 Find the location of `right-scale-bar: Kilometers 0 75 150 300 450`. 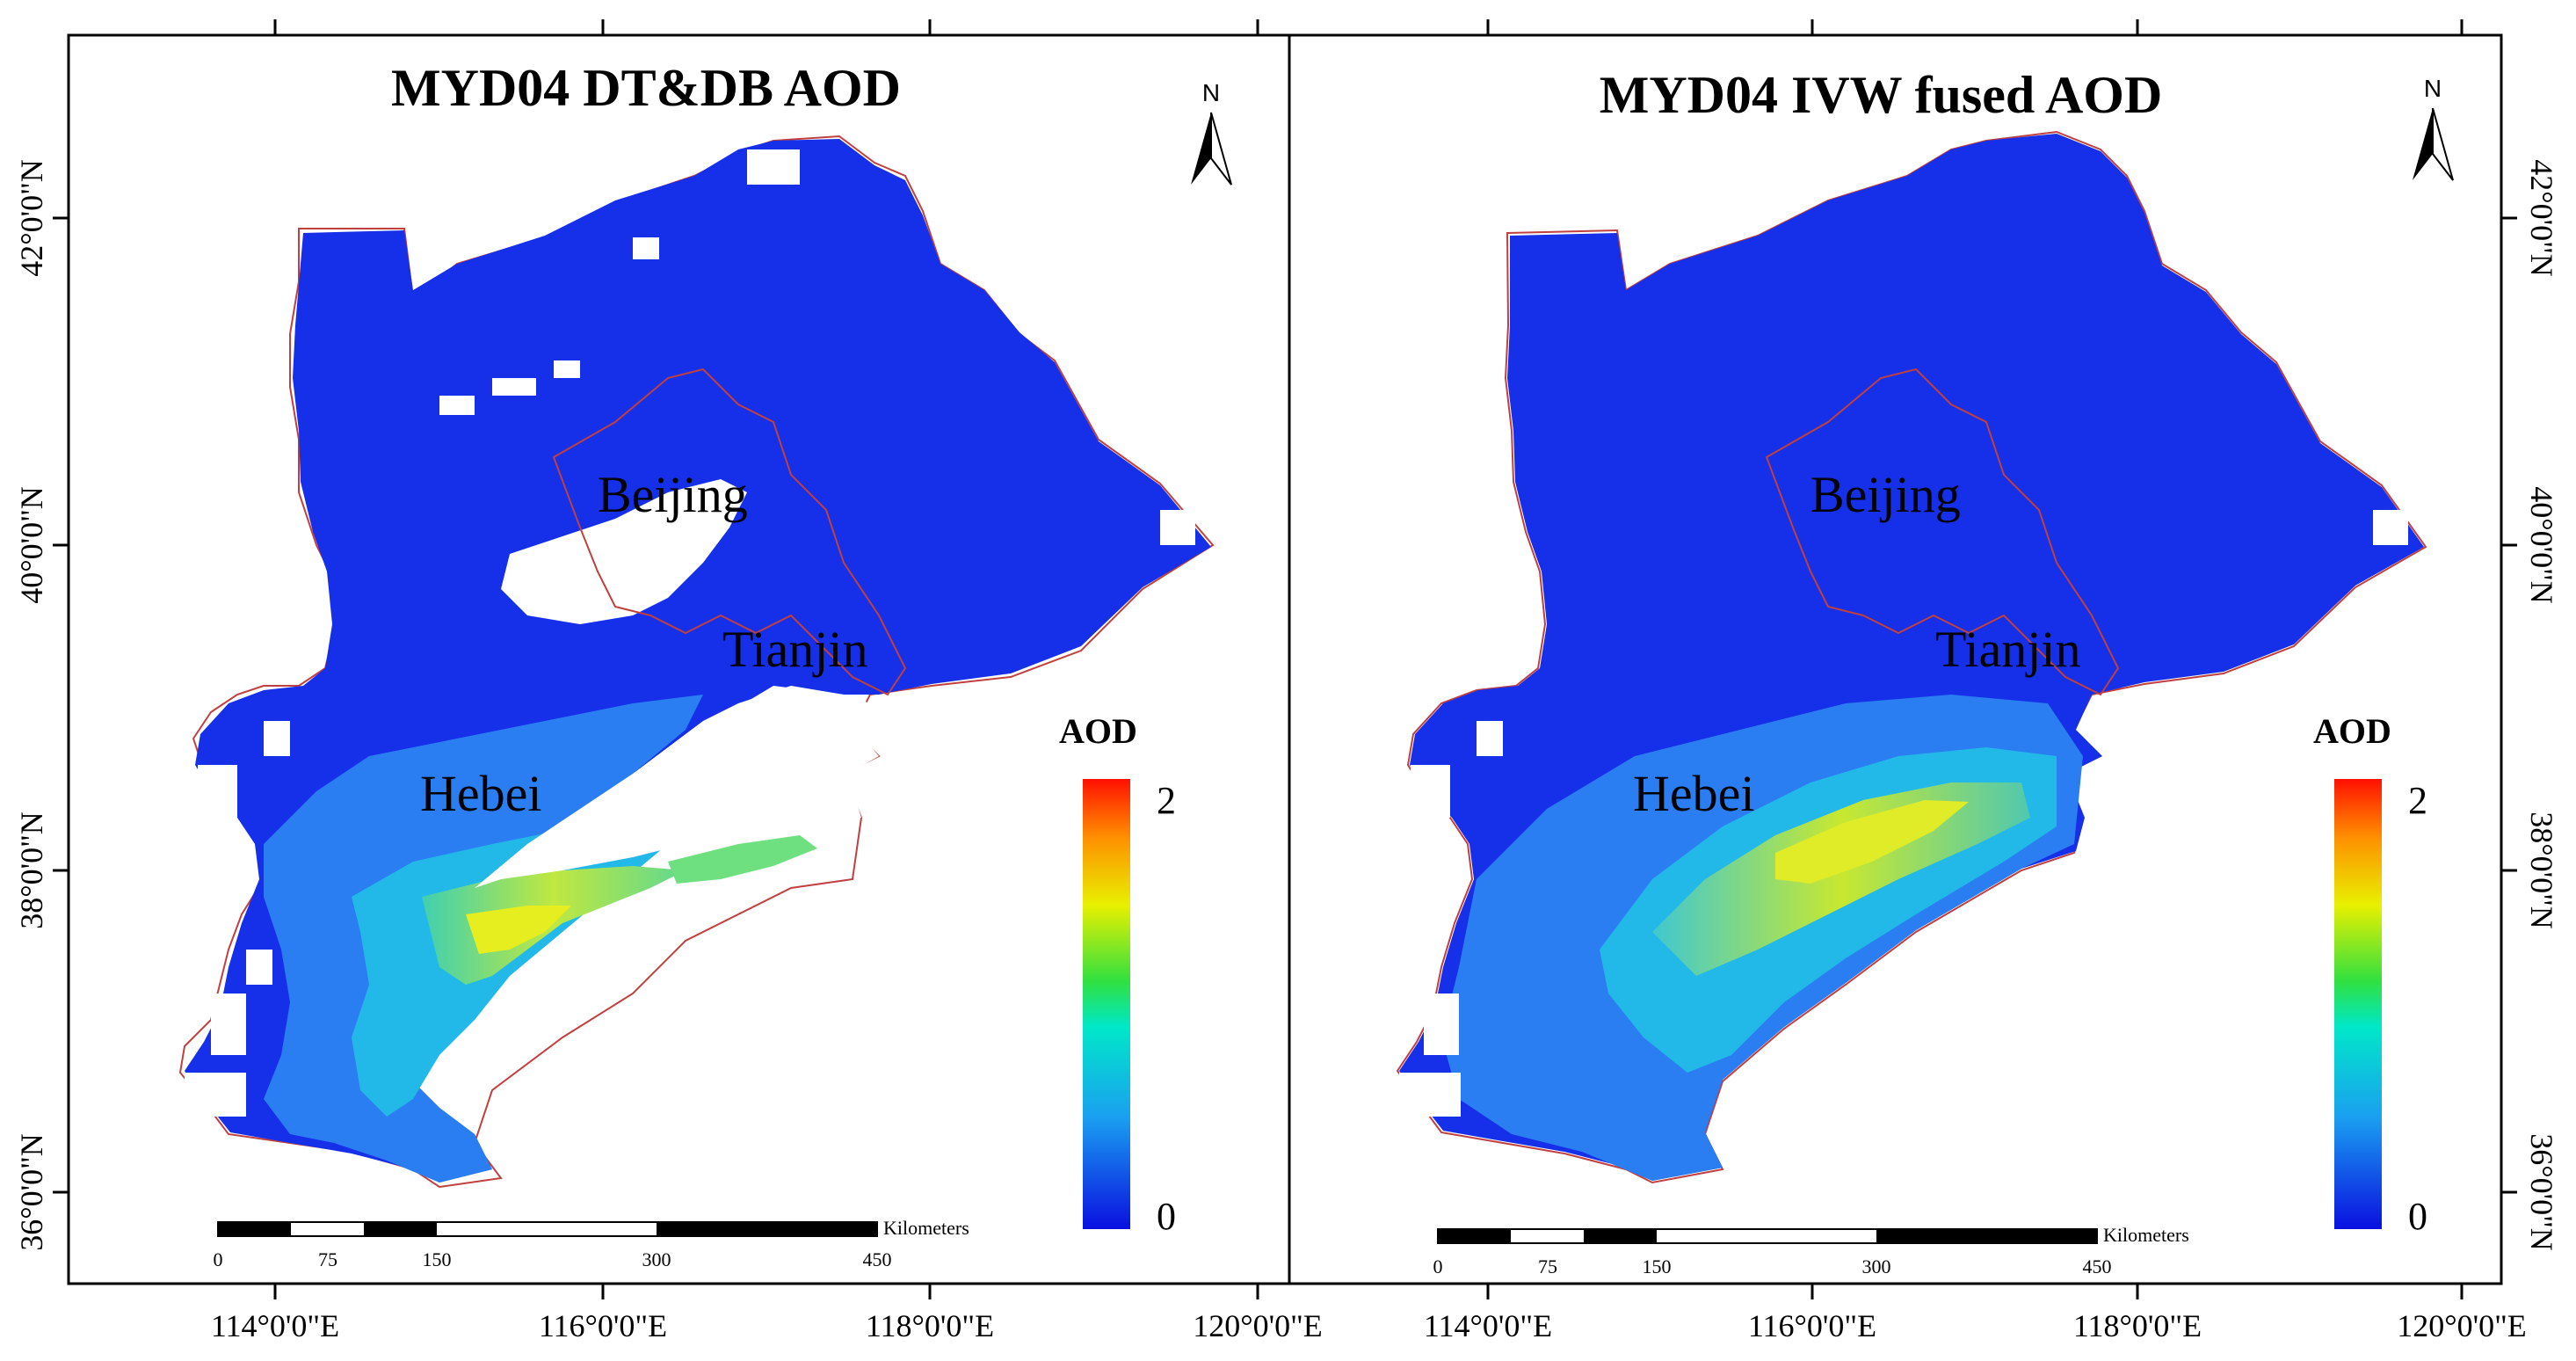

right-scale-bar: Kilometers 0 75 150 300 450 is located at coordinates (1811, 1250).